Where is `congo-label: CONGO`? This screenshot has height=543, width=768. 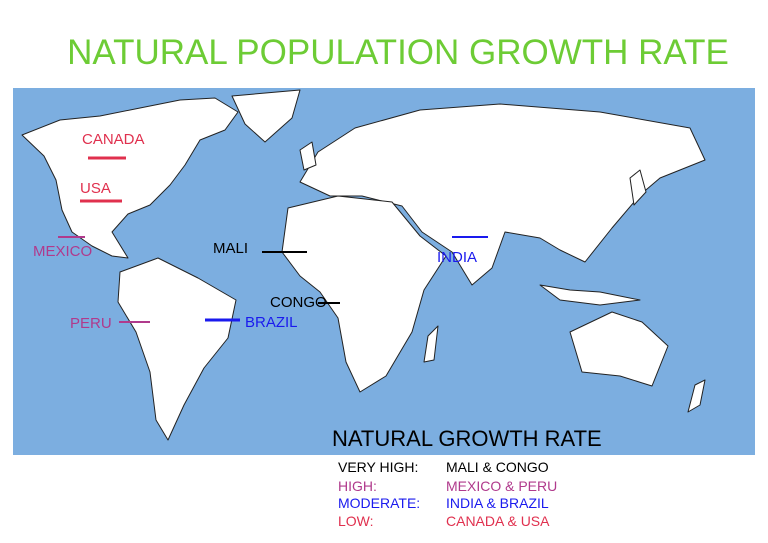 congo-label: CONGO is located at coordinates (298, 302).